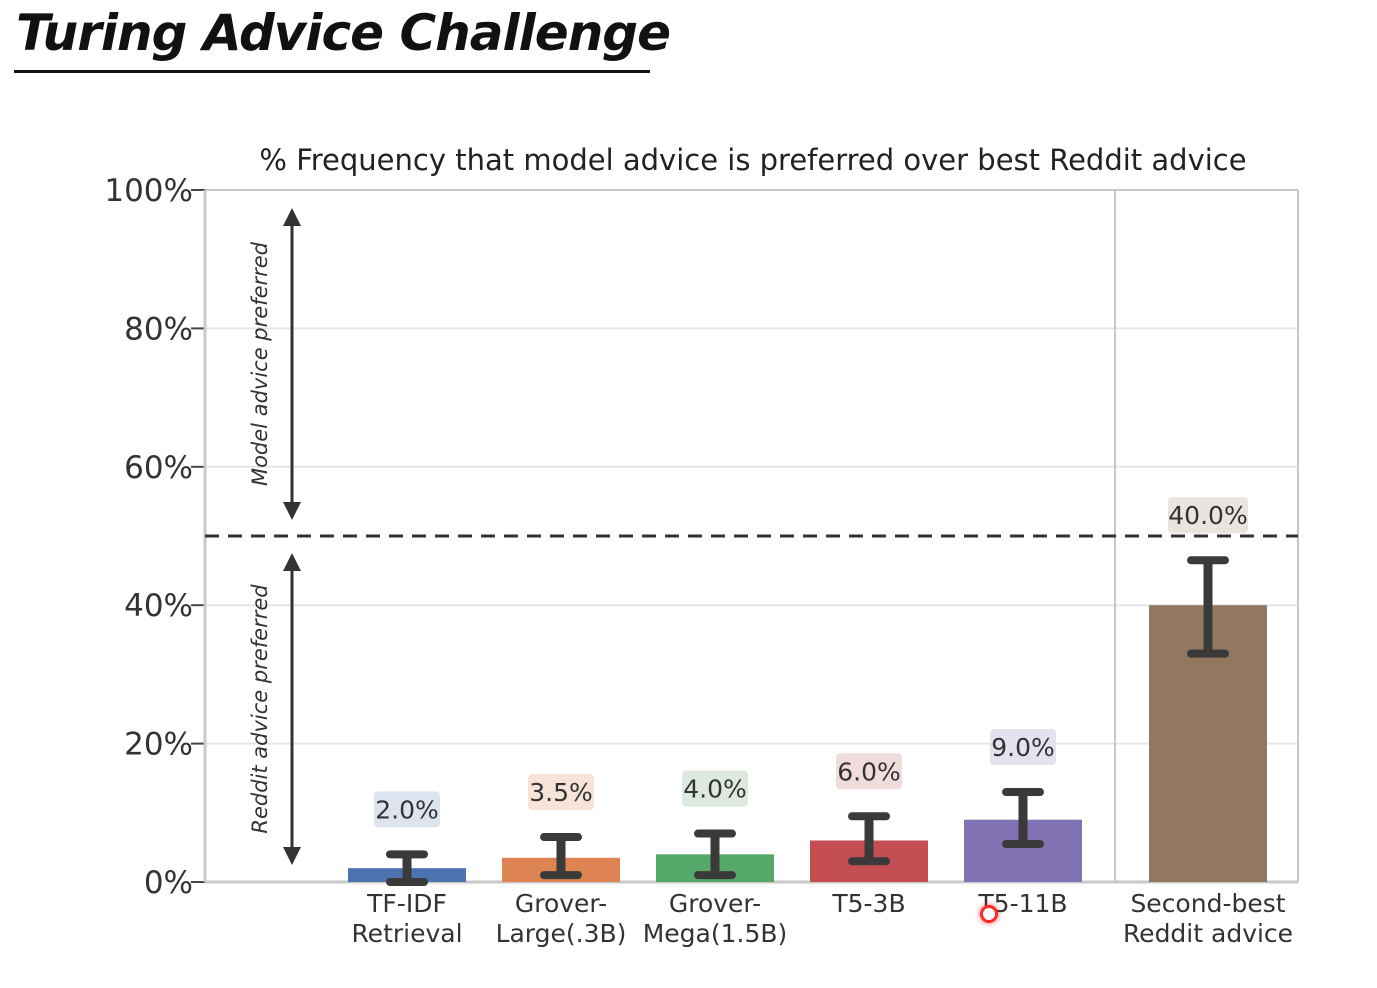 Image resolution: width=1377 pixels, height=988 pixels. Describe the element at coordinates (292, 562) in the screenshot. I see `reddit-preferred-arrow-head-up` at that location.